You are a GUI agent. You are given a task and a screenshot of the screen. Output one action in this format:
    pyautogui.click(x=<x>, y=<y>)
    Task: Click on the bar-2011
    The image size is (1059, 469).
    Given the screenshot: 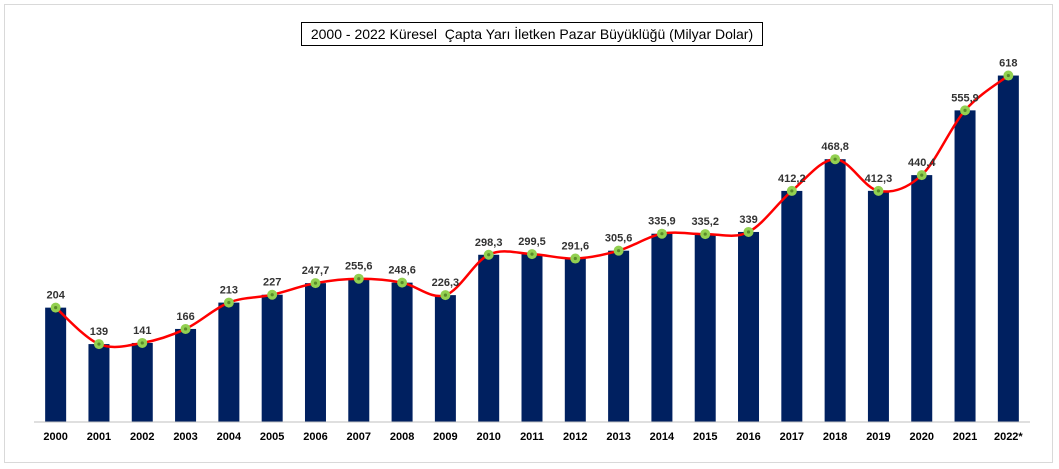 What is the action you would take?
    pyautogui.click(x=532, y=338)
    